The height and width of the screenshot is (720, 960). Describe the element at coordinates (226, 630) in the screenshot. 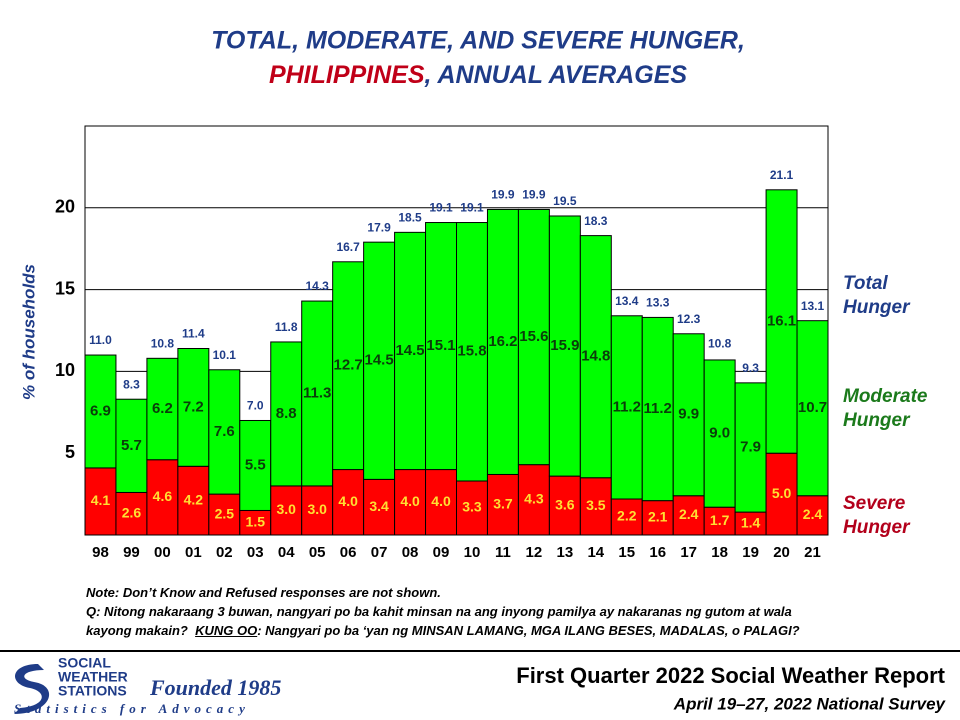

I see `note-emph: KUNG OO` at that location.